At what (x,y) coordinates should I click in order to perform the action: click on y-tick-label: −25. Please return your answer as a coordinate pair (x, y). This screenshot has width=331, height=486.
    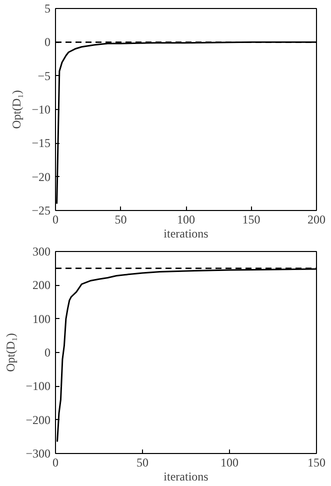
    Looking at the image, I should click on (41, 211).